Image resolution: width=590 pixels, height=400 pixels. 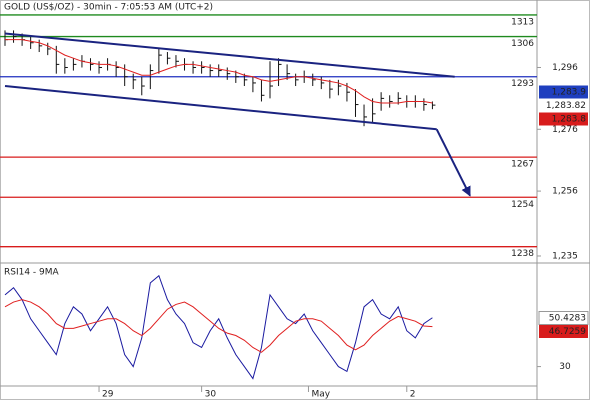 I want to click on level-label: 1267, so click(x=522, y=165).